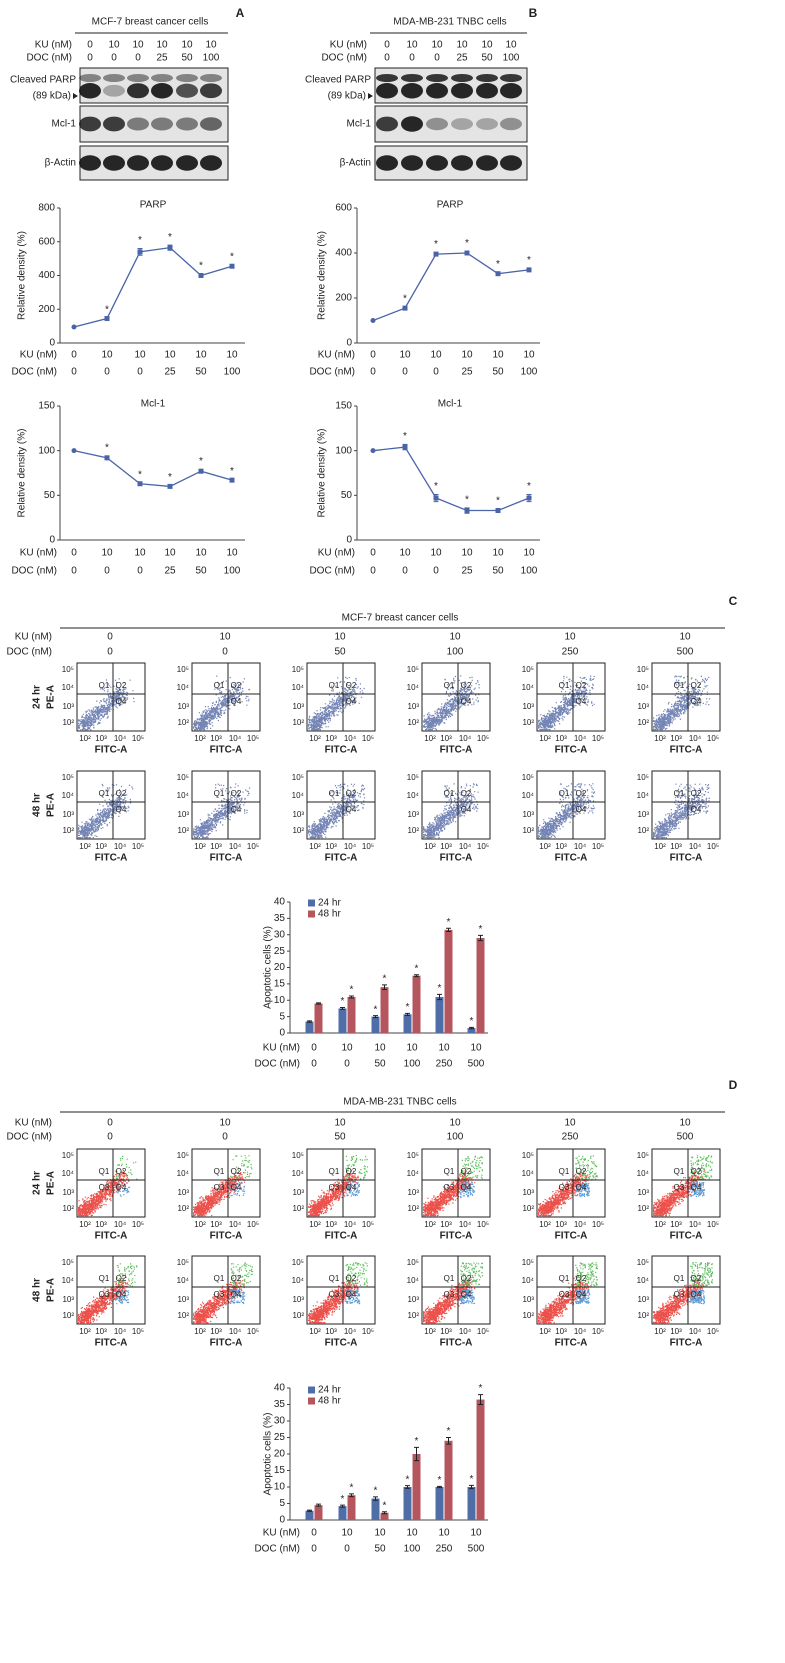  Describe the element at coordinates (311, 1390) in the screenshot. I see `legend-swatch` at that location.